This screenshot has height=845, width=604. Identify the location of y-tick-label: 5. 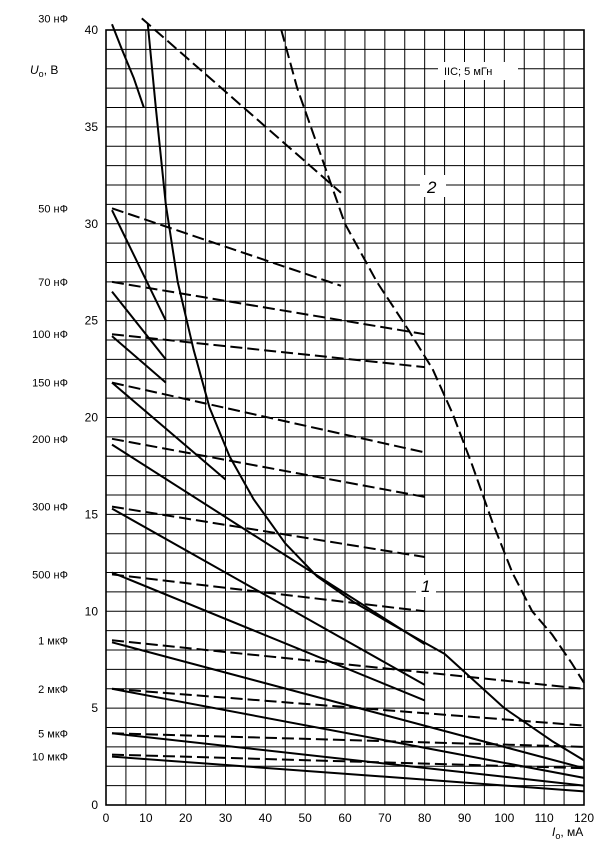
(94, 708).